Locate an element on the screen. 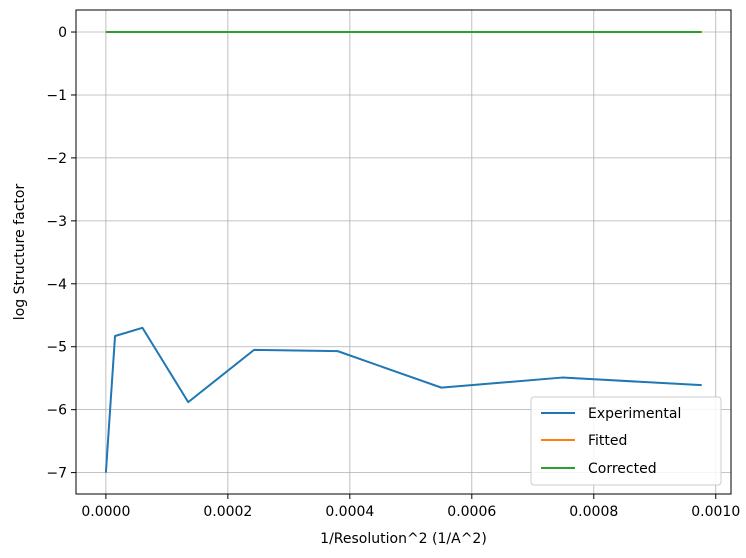 The height and width of the screenshot is (558, 746). legend: Experimental Fitted Corrected is located at coordinates (626, 441).